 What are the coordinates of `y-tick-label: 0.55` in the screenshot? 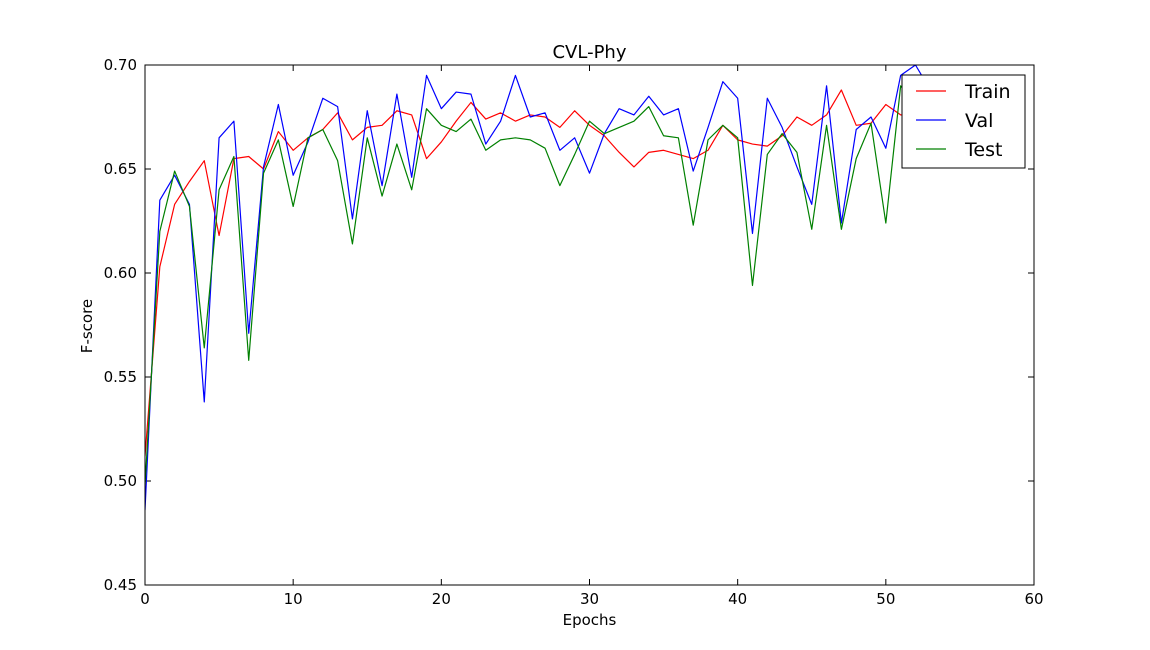 It's located at (120, 377).